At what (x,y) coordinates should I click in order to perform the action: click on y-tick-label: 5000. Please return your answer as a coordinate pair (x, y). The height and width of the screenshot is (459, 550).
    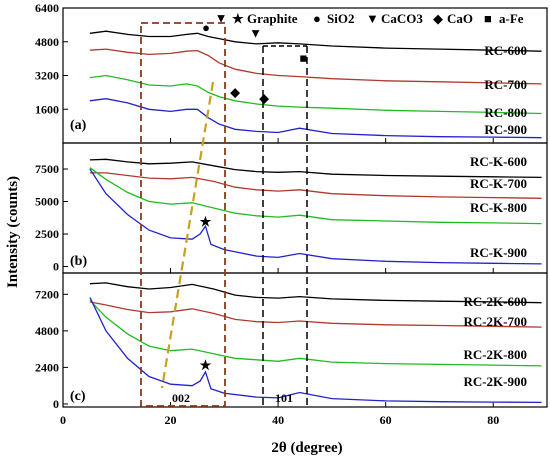
    Looking at the image, I should click on (47, 202).